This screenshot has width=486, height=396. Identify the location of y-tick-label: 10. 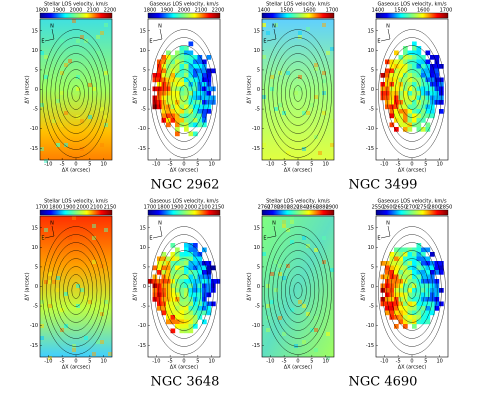
(257, 51).